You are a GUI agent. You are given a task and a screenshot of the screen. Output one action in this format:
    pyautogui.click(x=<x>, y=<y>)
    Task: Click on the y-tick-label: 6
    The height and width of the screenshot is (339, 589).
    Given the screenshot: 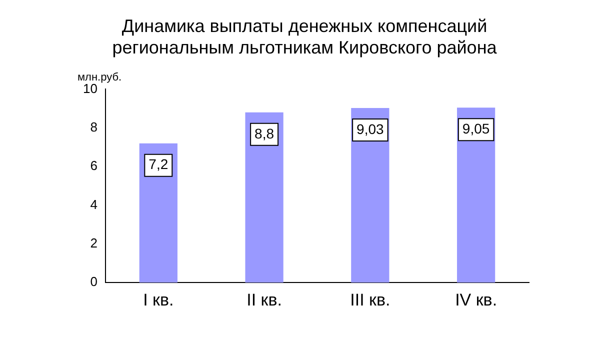 What is the action you would take?
    pyautogui.click(x=94, y=166)
    